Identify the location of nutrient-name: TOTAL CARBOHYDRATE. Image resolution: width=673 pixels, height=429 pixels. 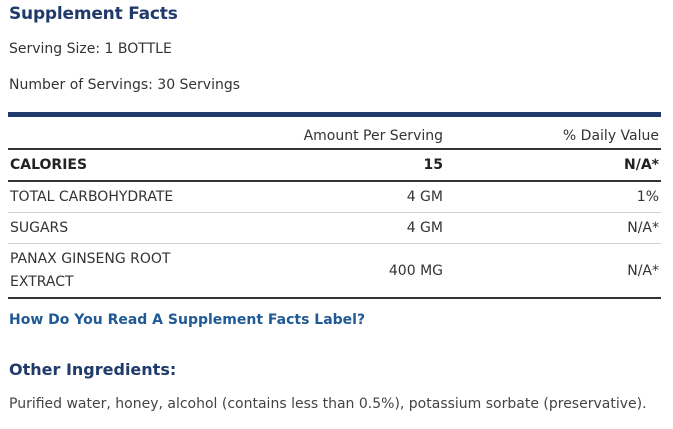
(92, 196).